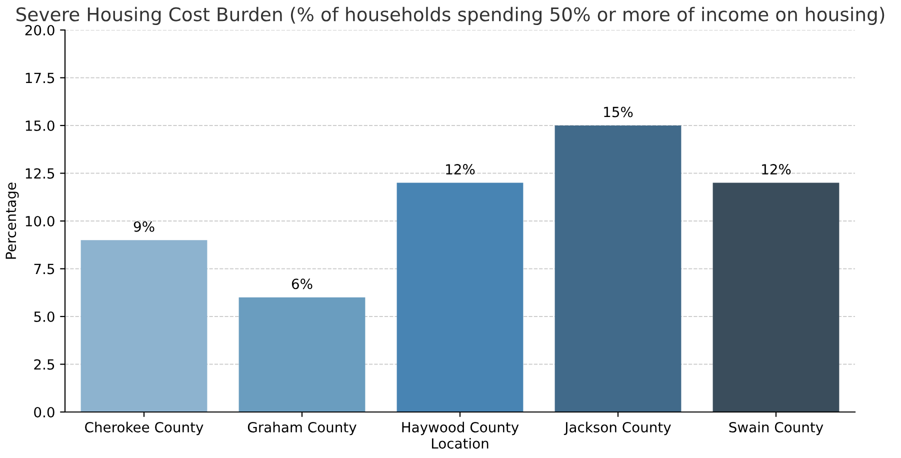 The image size is (901, 458). Describe the element at coordinates (618, 112) in the screenshot. I see `data-label: 15%` at that location.